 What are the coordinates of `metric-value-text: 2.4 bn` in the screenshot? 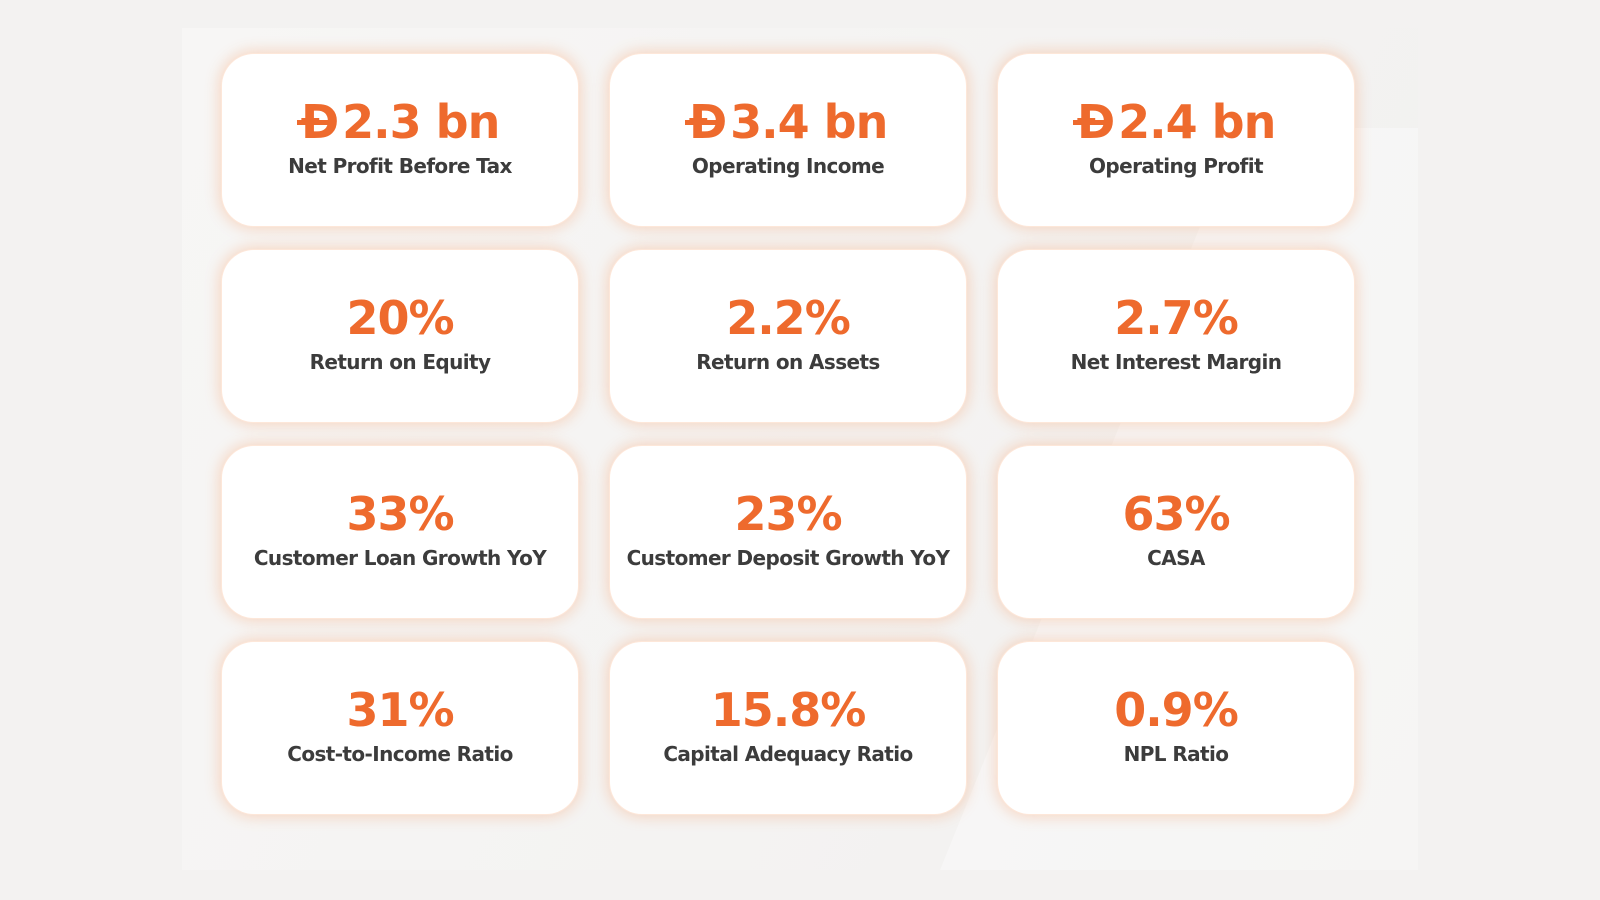 It's located at (1197, 122).